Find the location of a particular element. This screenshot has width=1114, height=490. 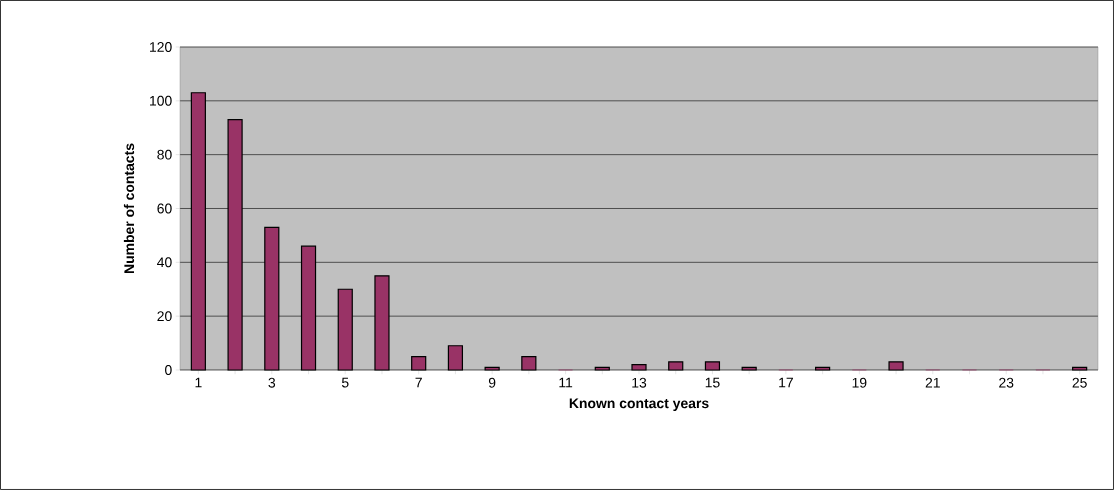

x-tick-label: 19 is located at coordinates (859, 382).